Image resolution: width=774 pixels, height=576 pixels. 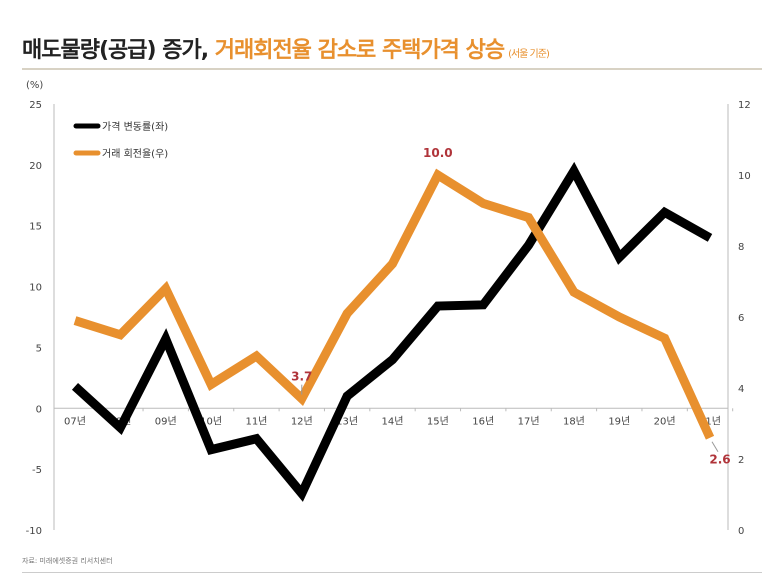 I want to click on right-tick-label: 0, so click(x=741, y=531).